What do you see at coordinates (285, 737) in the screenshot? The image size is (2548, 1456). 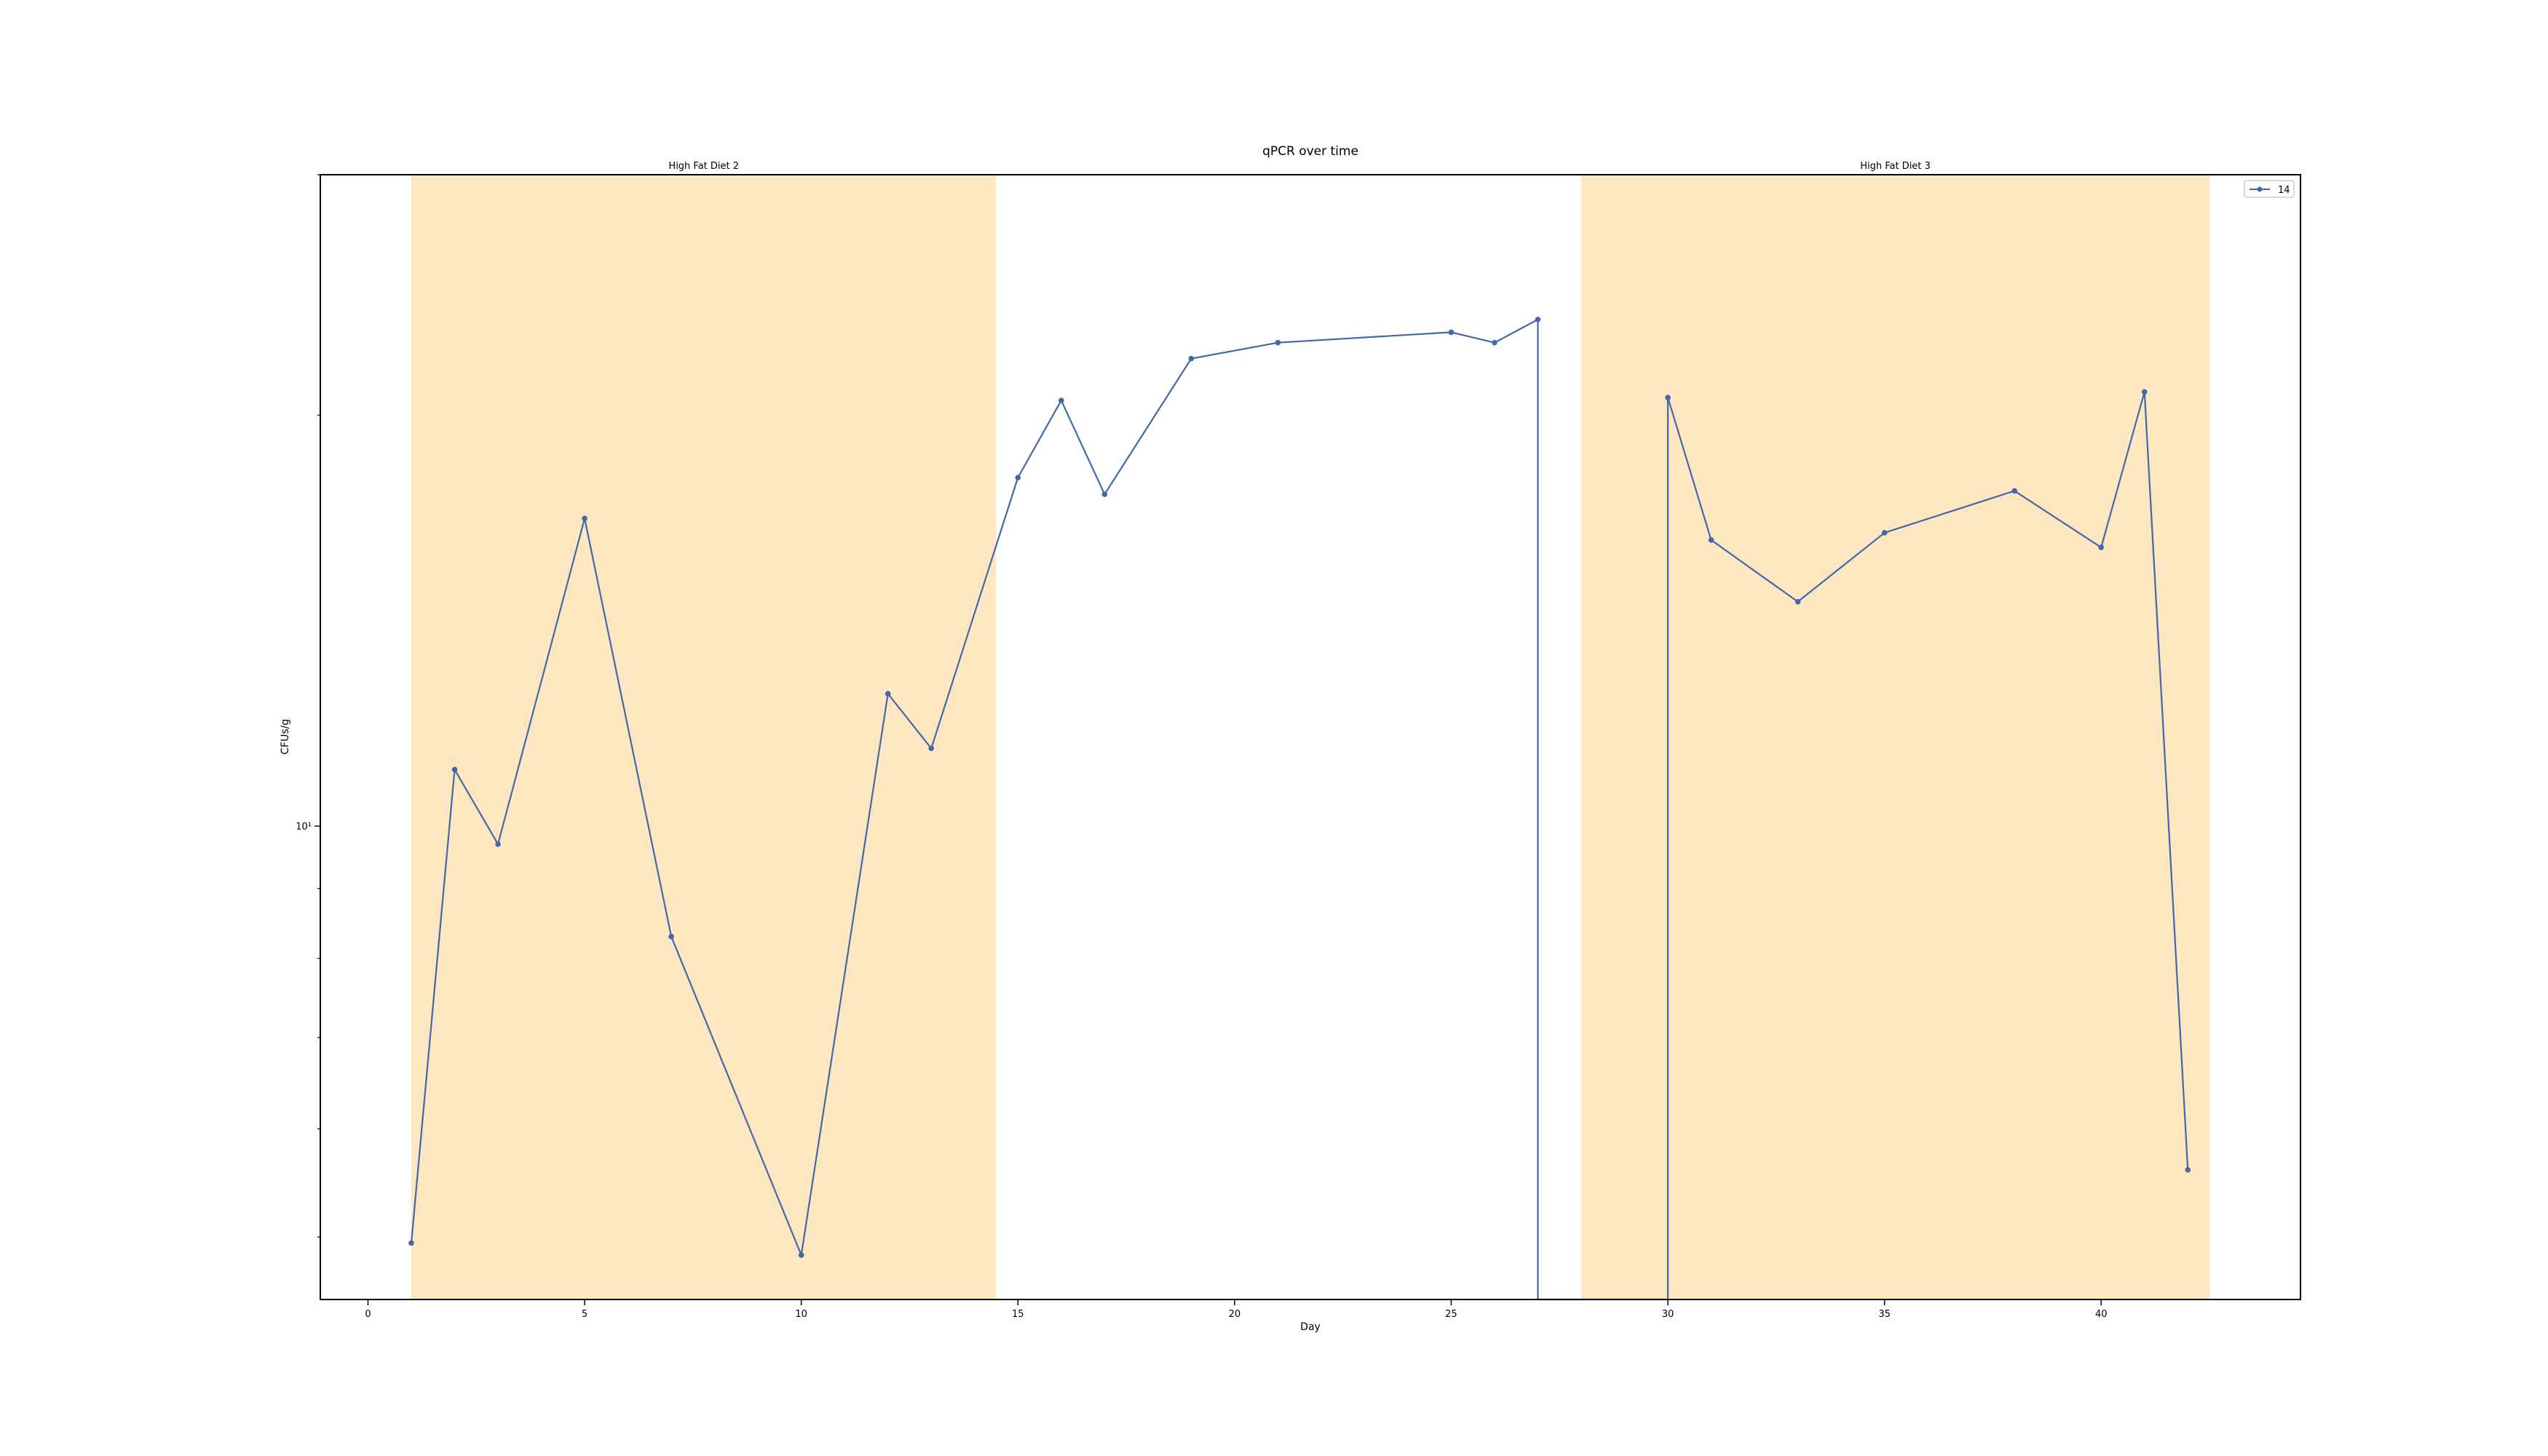 I see `y-axis-label: CFUs/g` at bounding box center [285, 737].